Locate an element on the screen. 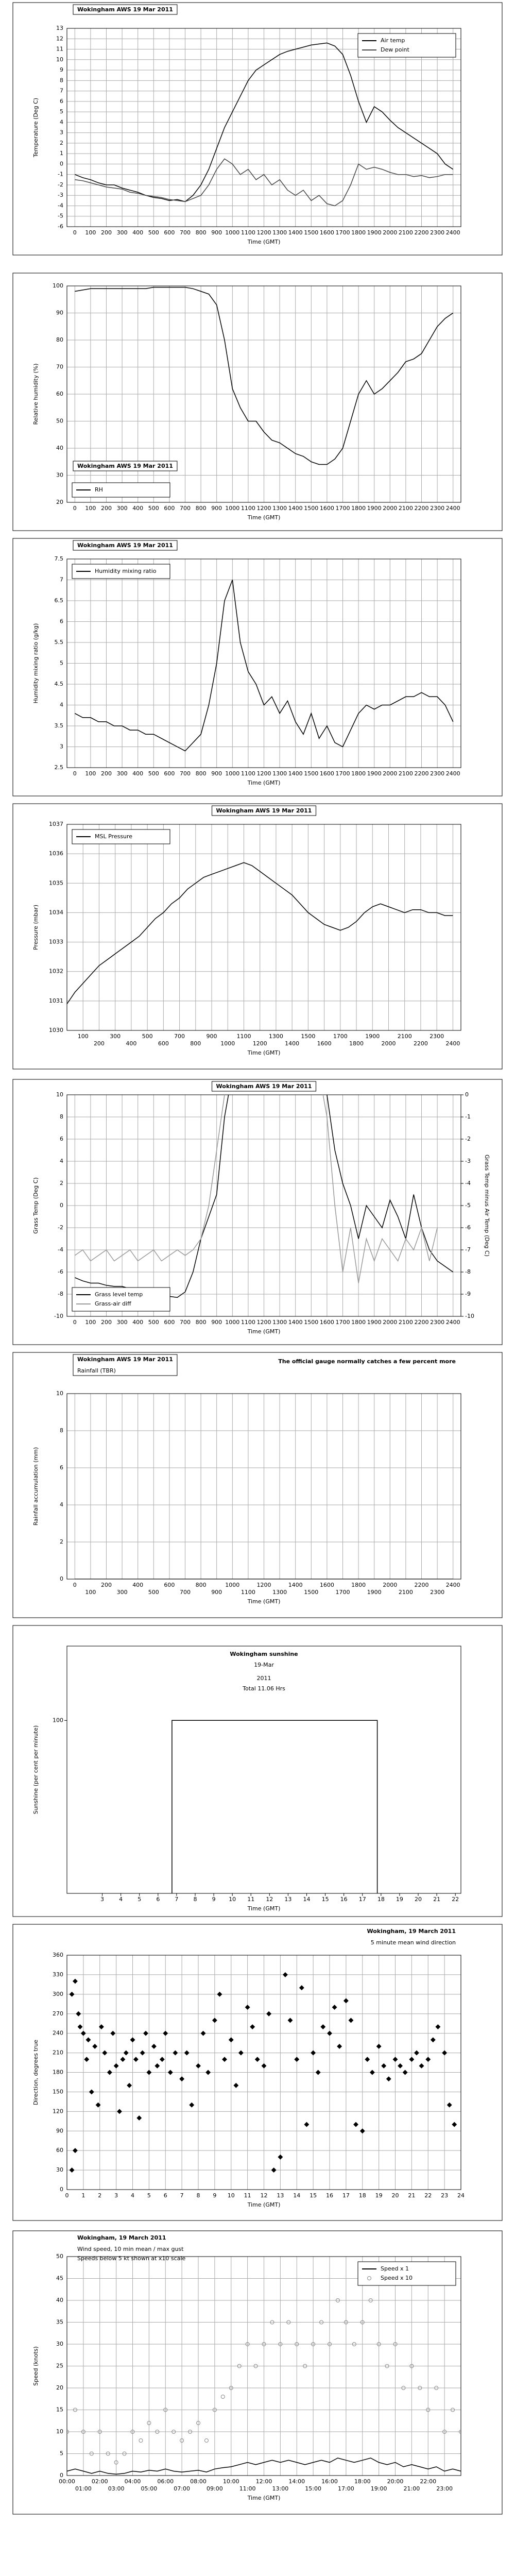  x-tick-label: 1300 is located at coordinates (279, 1322).